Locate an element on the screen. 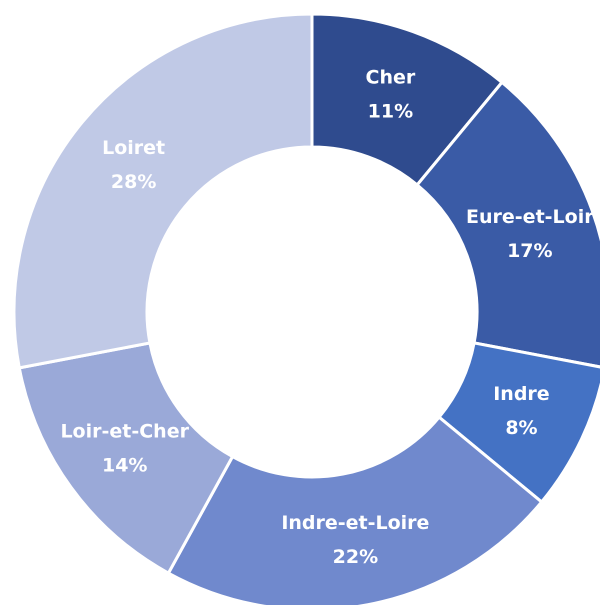  slice-value-label: 28% is located at coordinates (133, 182).